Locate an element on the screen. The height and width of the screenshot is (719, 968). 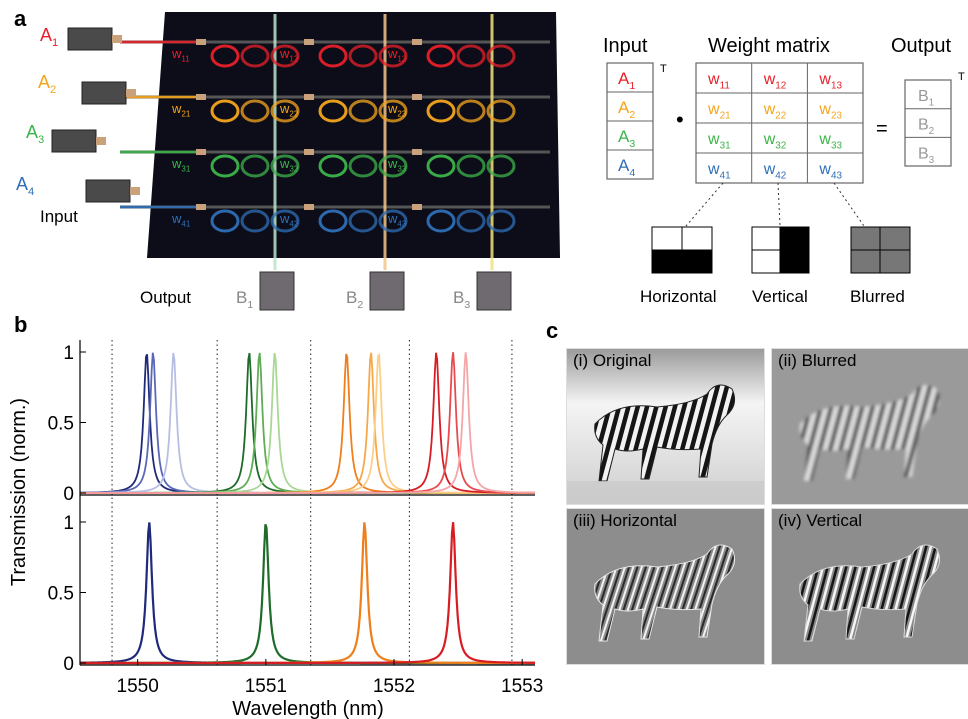
matrix-entry: w32 is located at coordinates (775, 141).